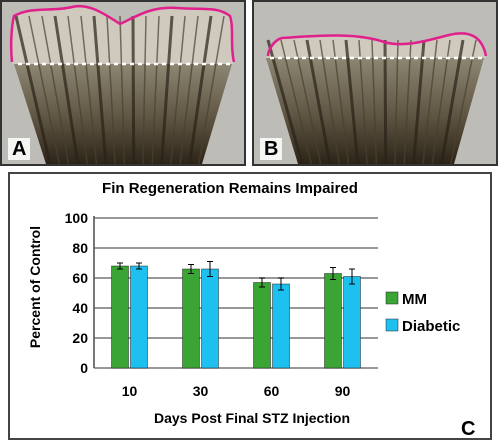 The width and height of the screenshot is (500, 443). I want to click on x-tick-label: 10, so click(130, 391).